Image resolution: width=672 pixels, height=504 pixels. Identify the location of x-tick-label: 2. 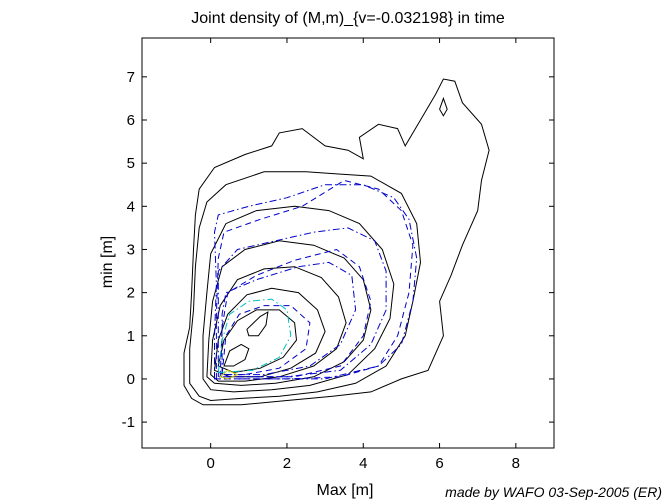
(287, 463).